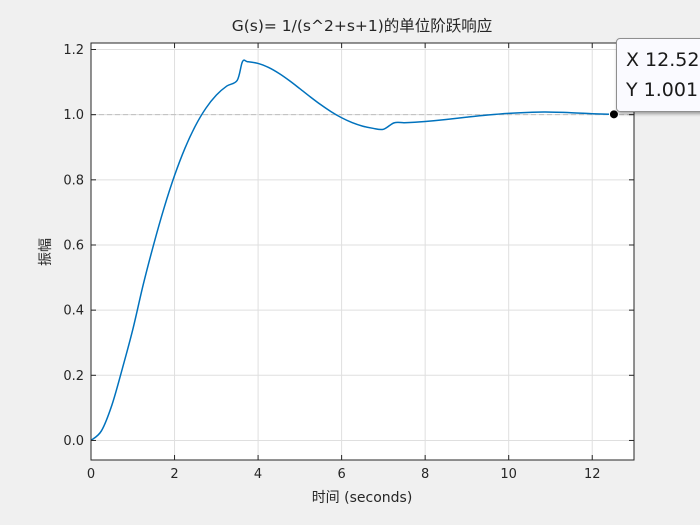  I want to click on x-tick-label: 4, so click(258, 474).